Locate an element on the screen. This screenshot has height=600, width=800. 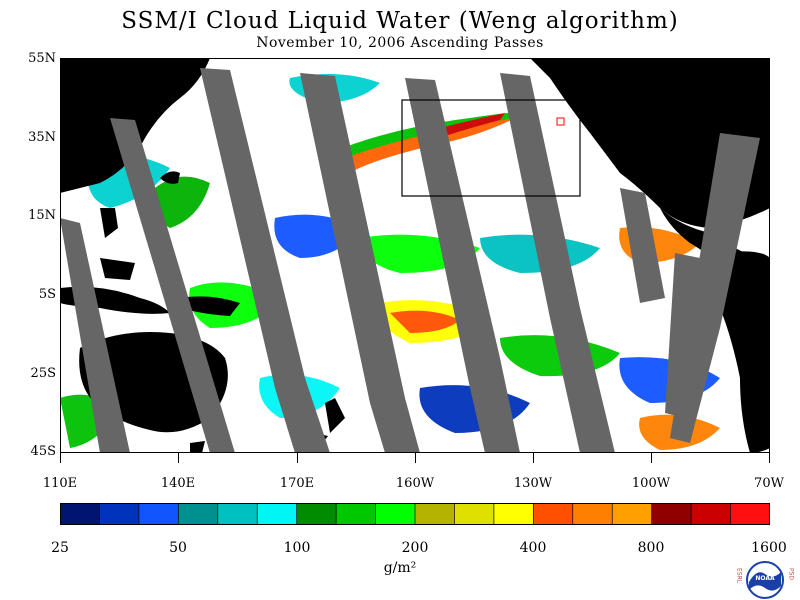
y-axis-label-35n: 35N is located at coordinates (42, 137).